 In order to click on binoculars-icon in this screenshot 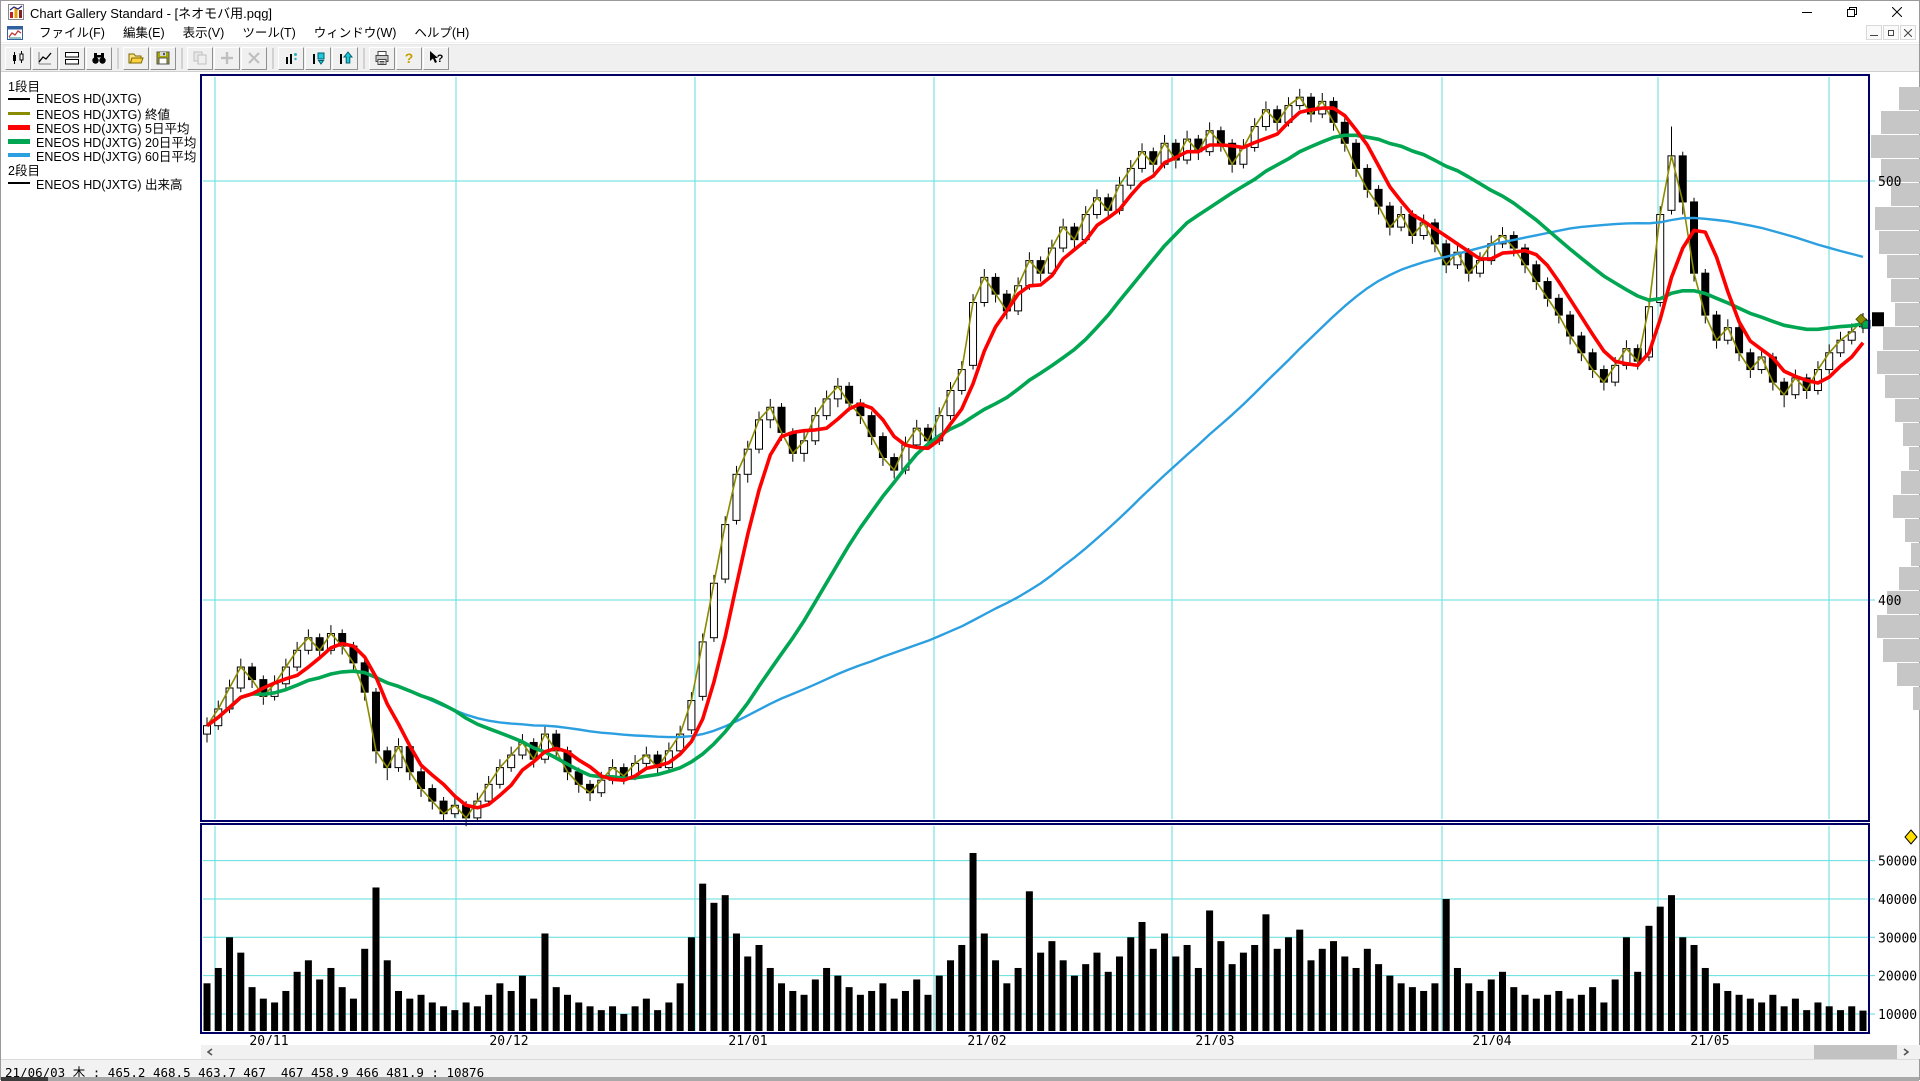, I will do `click(99, 58)`.